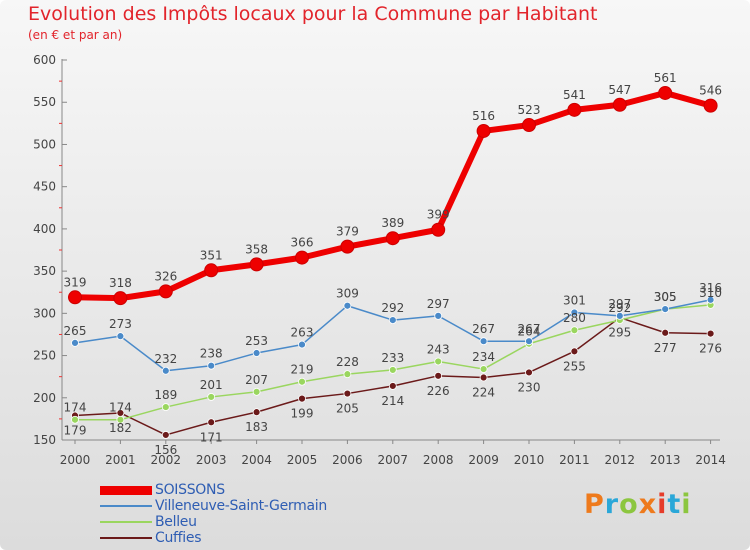 The height and width of the screenshot is (550, 750). What do you see at coordinates (190, 490) in the screenshot?
I see `legend-label: SOISSONS` at bounding box center [190, 490].